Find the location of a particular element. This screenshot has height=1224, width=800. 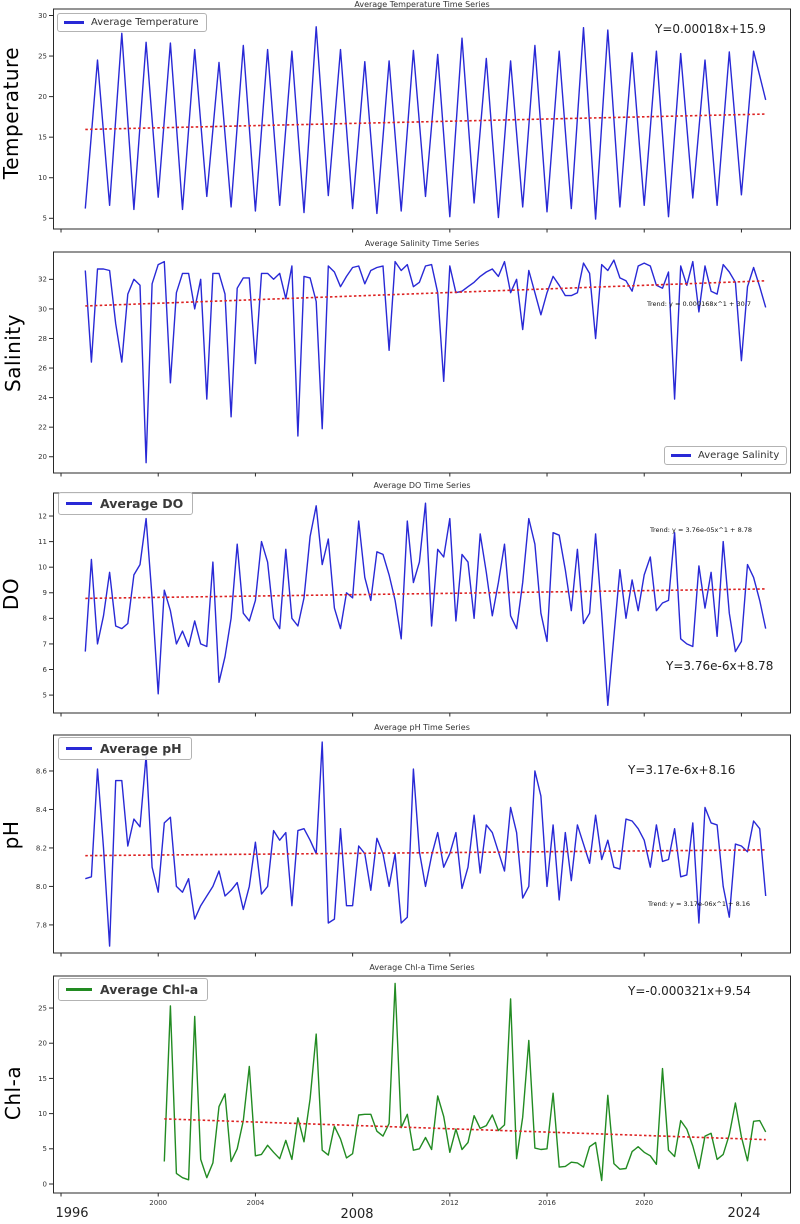

salinity-series-line is located at coordinates (425, 361).